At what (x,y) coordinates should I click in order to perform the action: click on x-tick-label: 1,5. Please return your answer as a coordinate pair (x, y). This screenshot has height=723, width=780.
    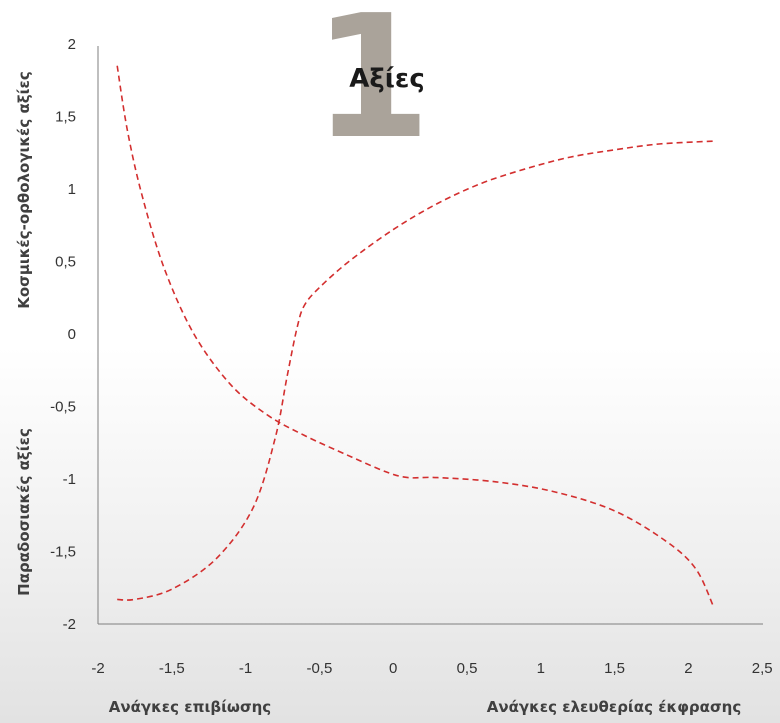
    Looking at the image, I should click on (614, 668).